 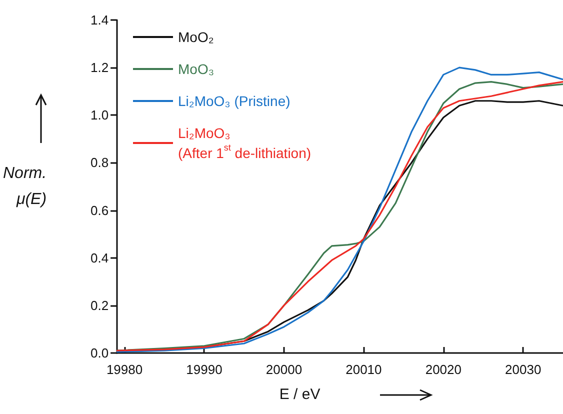 What do you see at coordinates (204, 369) in the screenshot?
I see `x-tick-label: 19990` at bounding box center [204, 369].